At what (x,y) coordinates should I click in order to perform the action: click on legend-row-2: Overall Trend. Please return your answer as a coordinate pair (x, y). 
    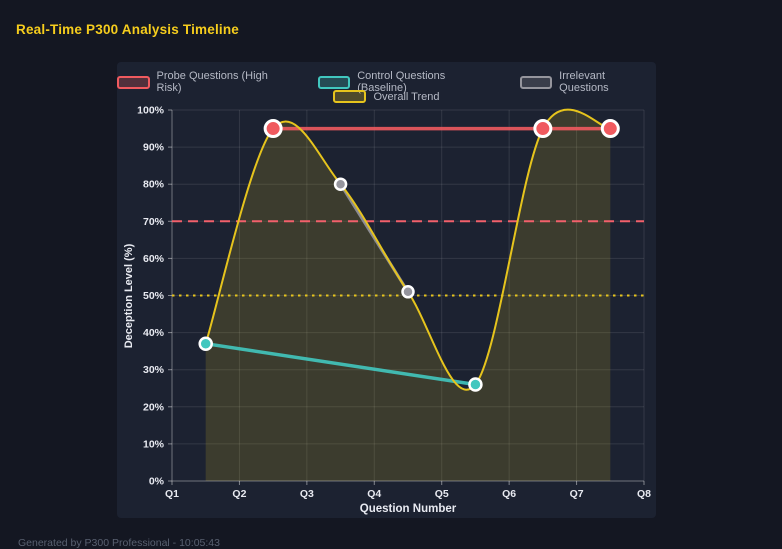
    Looking at the image, I should click on (386, 96).